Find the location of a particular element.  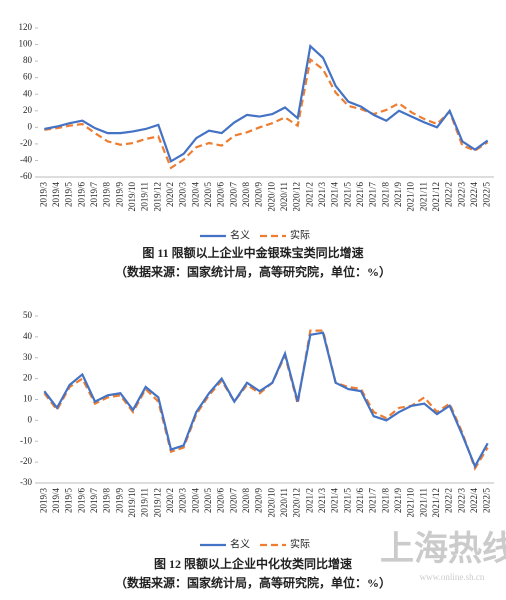

x-tick-label: 2019/9 is located at coordinates (119, 195).